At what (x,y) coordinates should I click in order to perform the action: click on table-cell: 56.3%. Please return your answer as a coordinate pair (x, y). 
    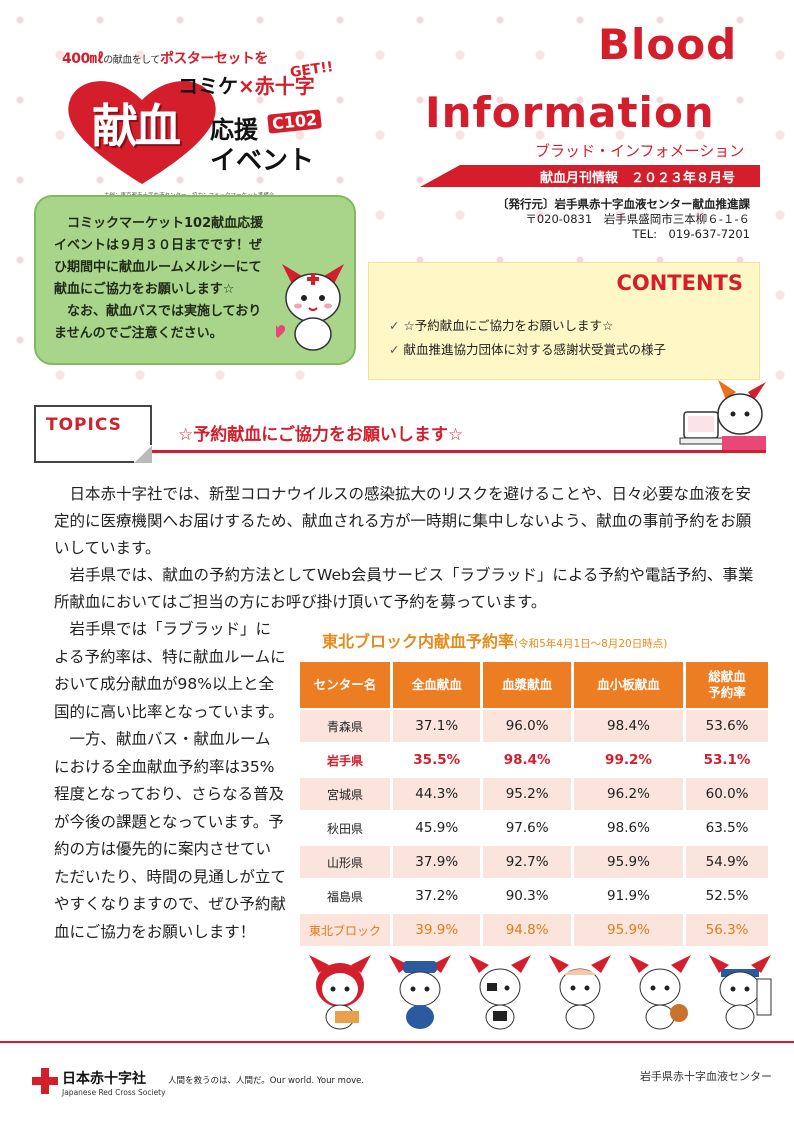
    Looking at the image, I should click on (727, 930).